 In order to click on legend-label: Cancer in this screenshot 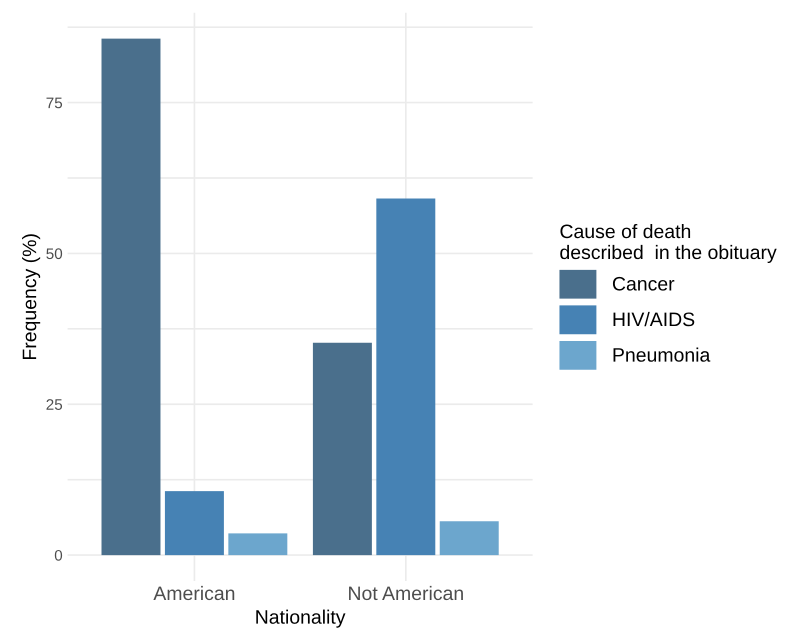, I will do `click(643, 283)`.